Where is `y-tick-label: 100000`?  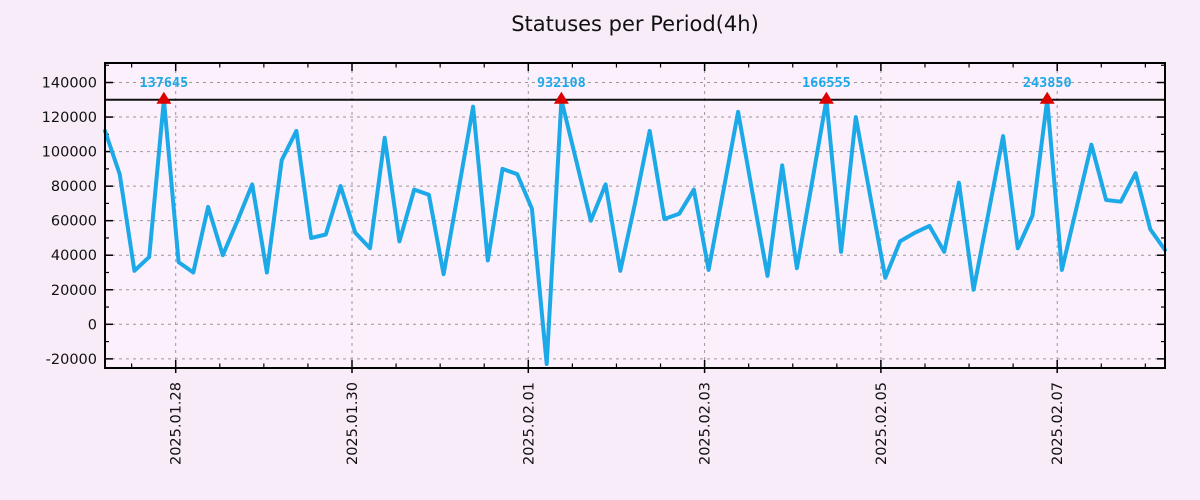 y-tick-label: 100000 is located at coordinates (69, 153).